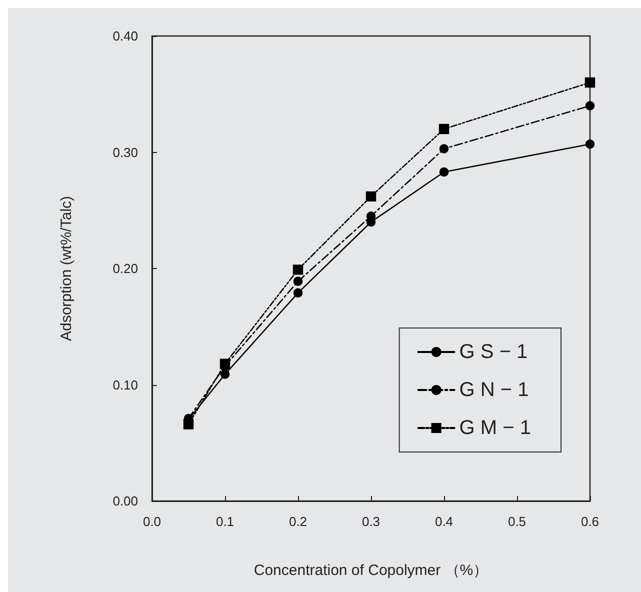 The width and height of the screenshot is (641, 592). Describe the element at coordinates (66, 269) in the screenshot. I see `y-axis-title: Adsorption (wt%/Talc)` at that location.